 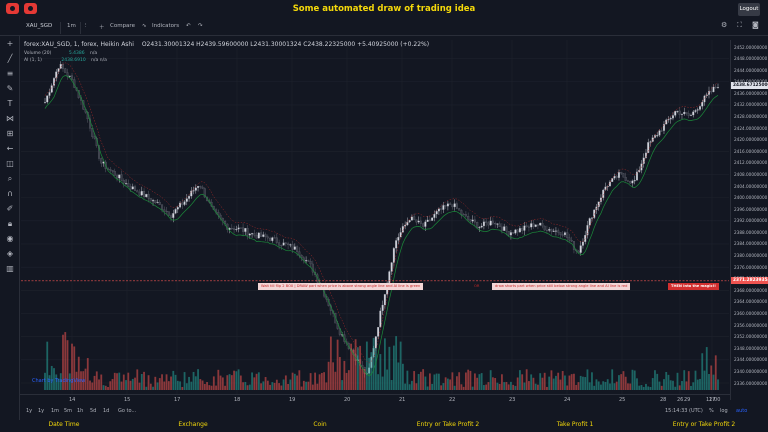 I want to click on range-1y: 1y, so click(x=29, y=411).